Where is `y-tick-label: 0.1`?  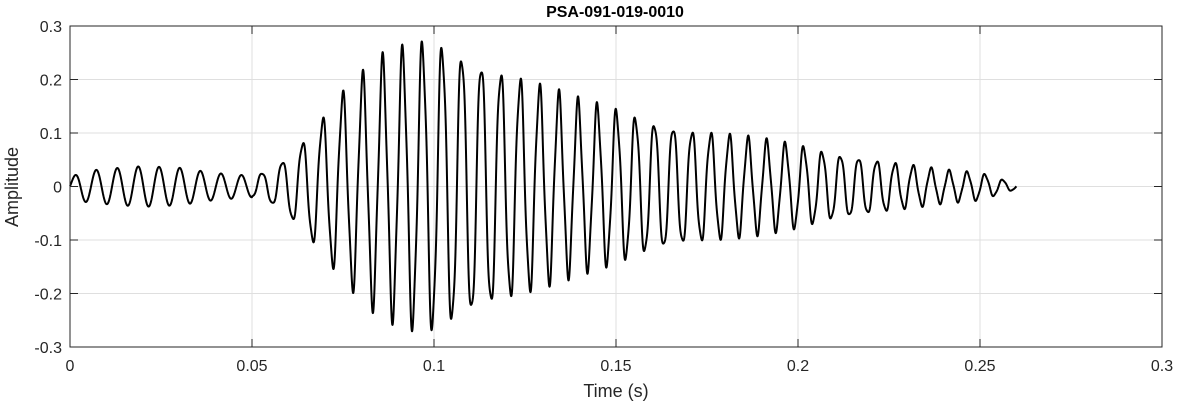
y-tick-label: 0.1 is located at coordinates (51, 134).